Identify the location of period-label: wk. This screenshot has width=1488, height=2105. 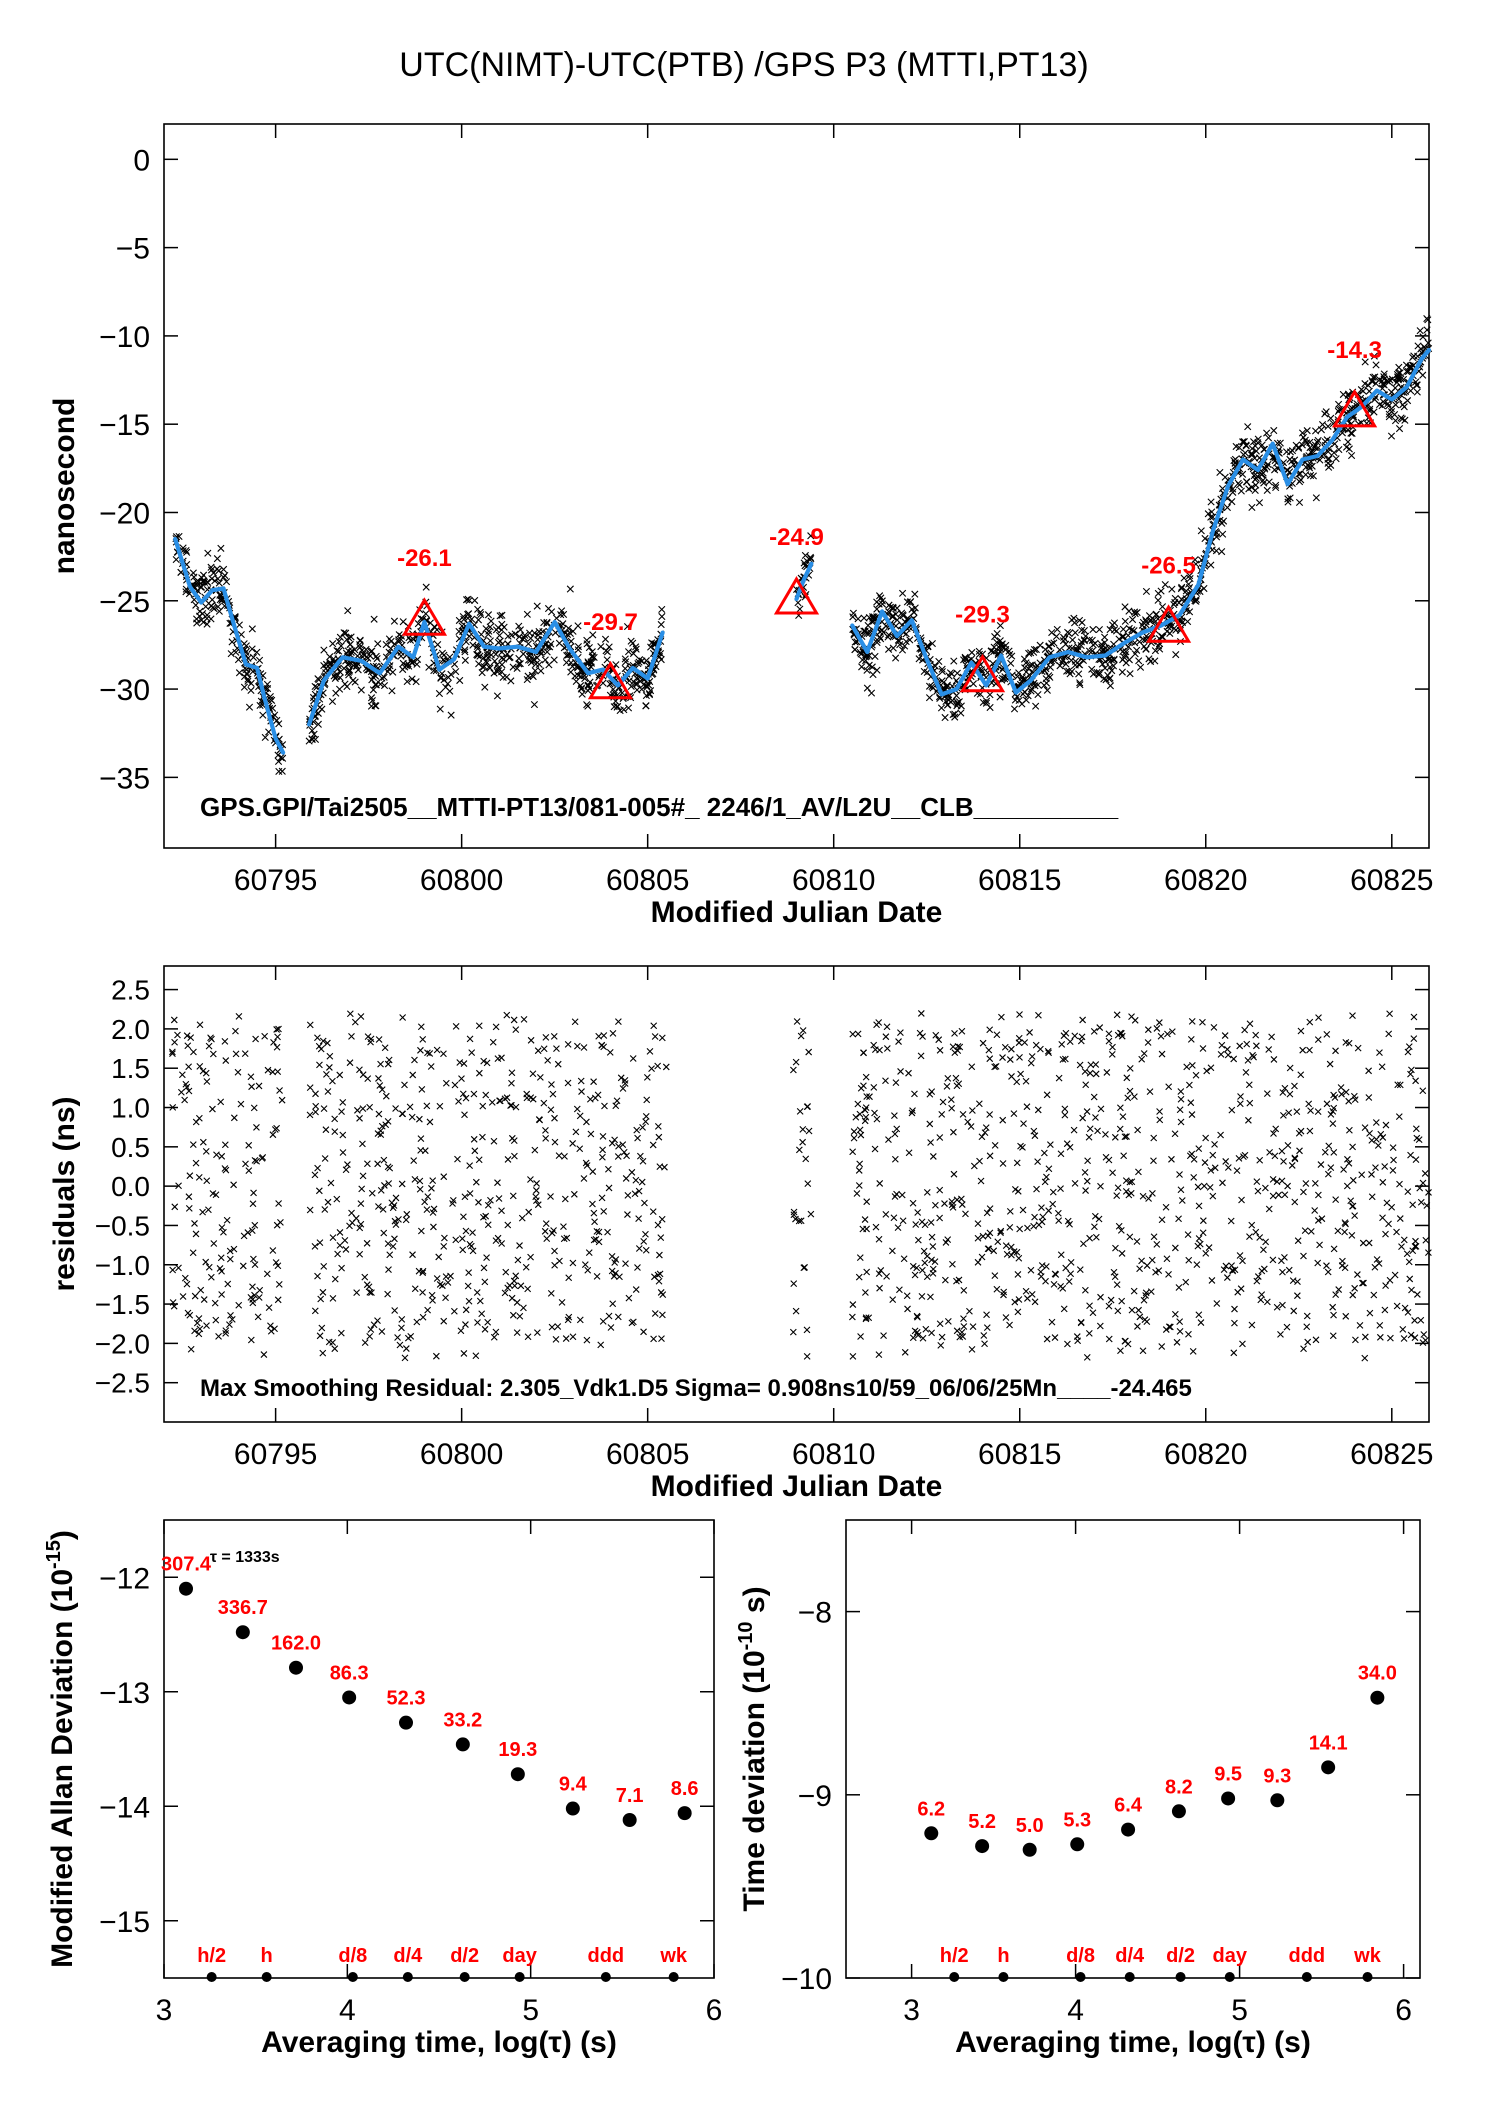
(673, 1956).